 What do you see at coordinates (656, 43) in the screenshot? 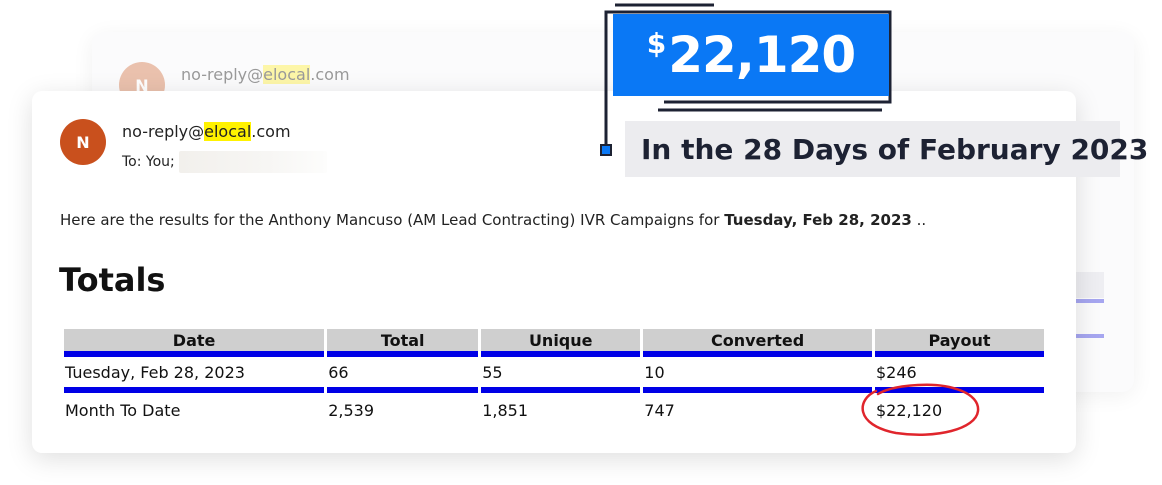
I see `currency-symbol: $` at bounding box center [656, 43].